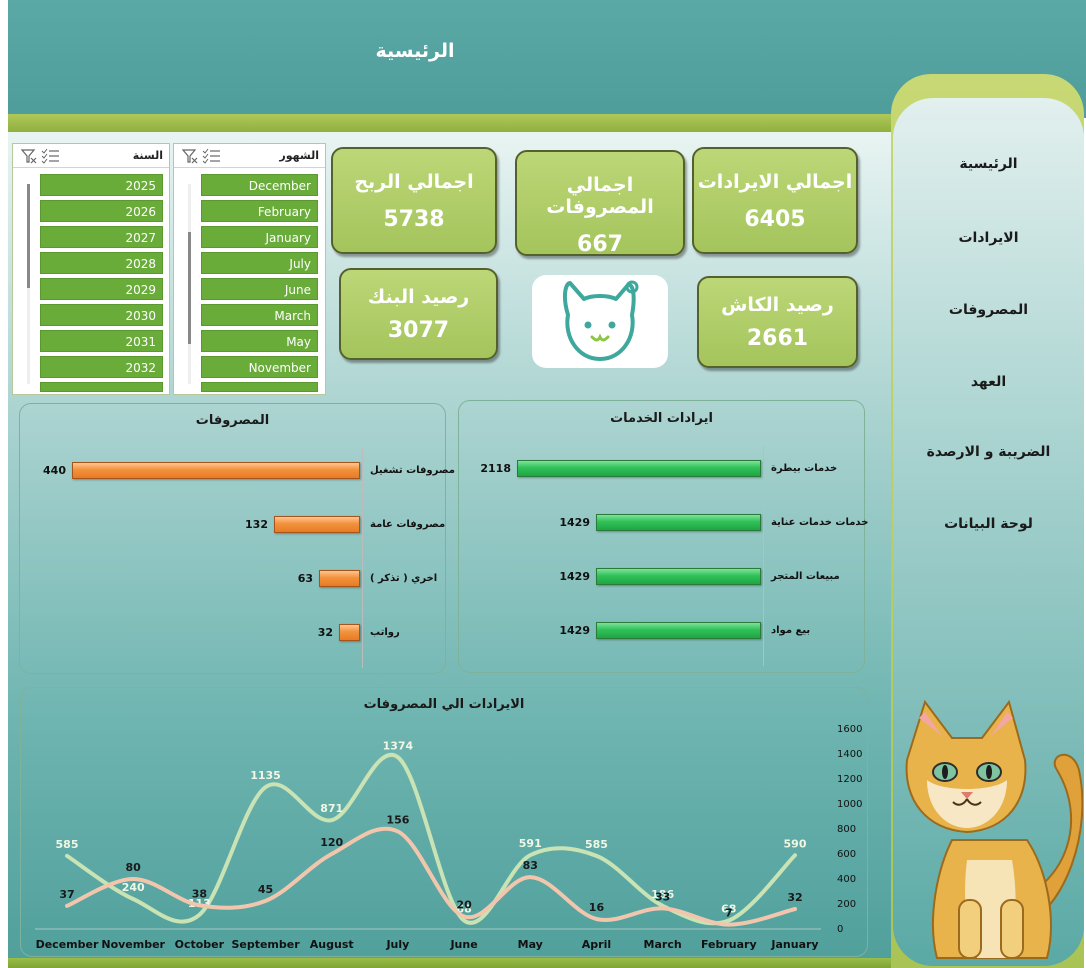 Image resolution: width=1086 pixels, height=968 pixels. I want to click on revenue-data-label: 240, so click(133, 887).